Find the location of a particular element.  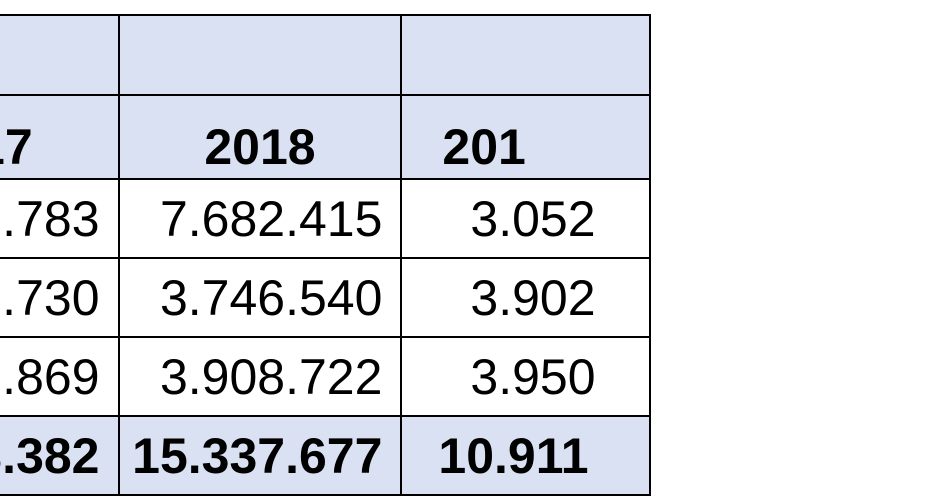

header-year-2018: 2018 is located at coordinates (260, 137).